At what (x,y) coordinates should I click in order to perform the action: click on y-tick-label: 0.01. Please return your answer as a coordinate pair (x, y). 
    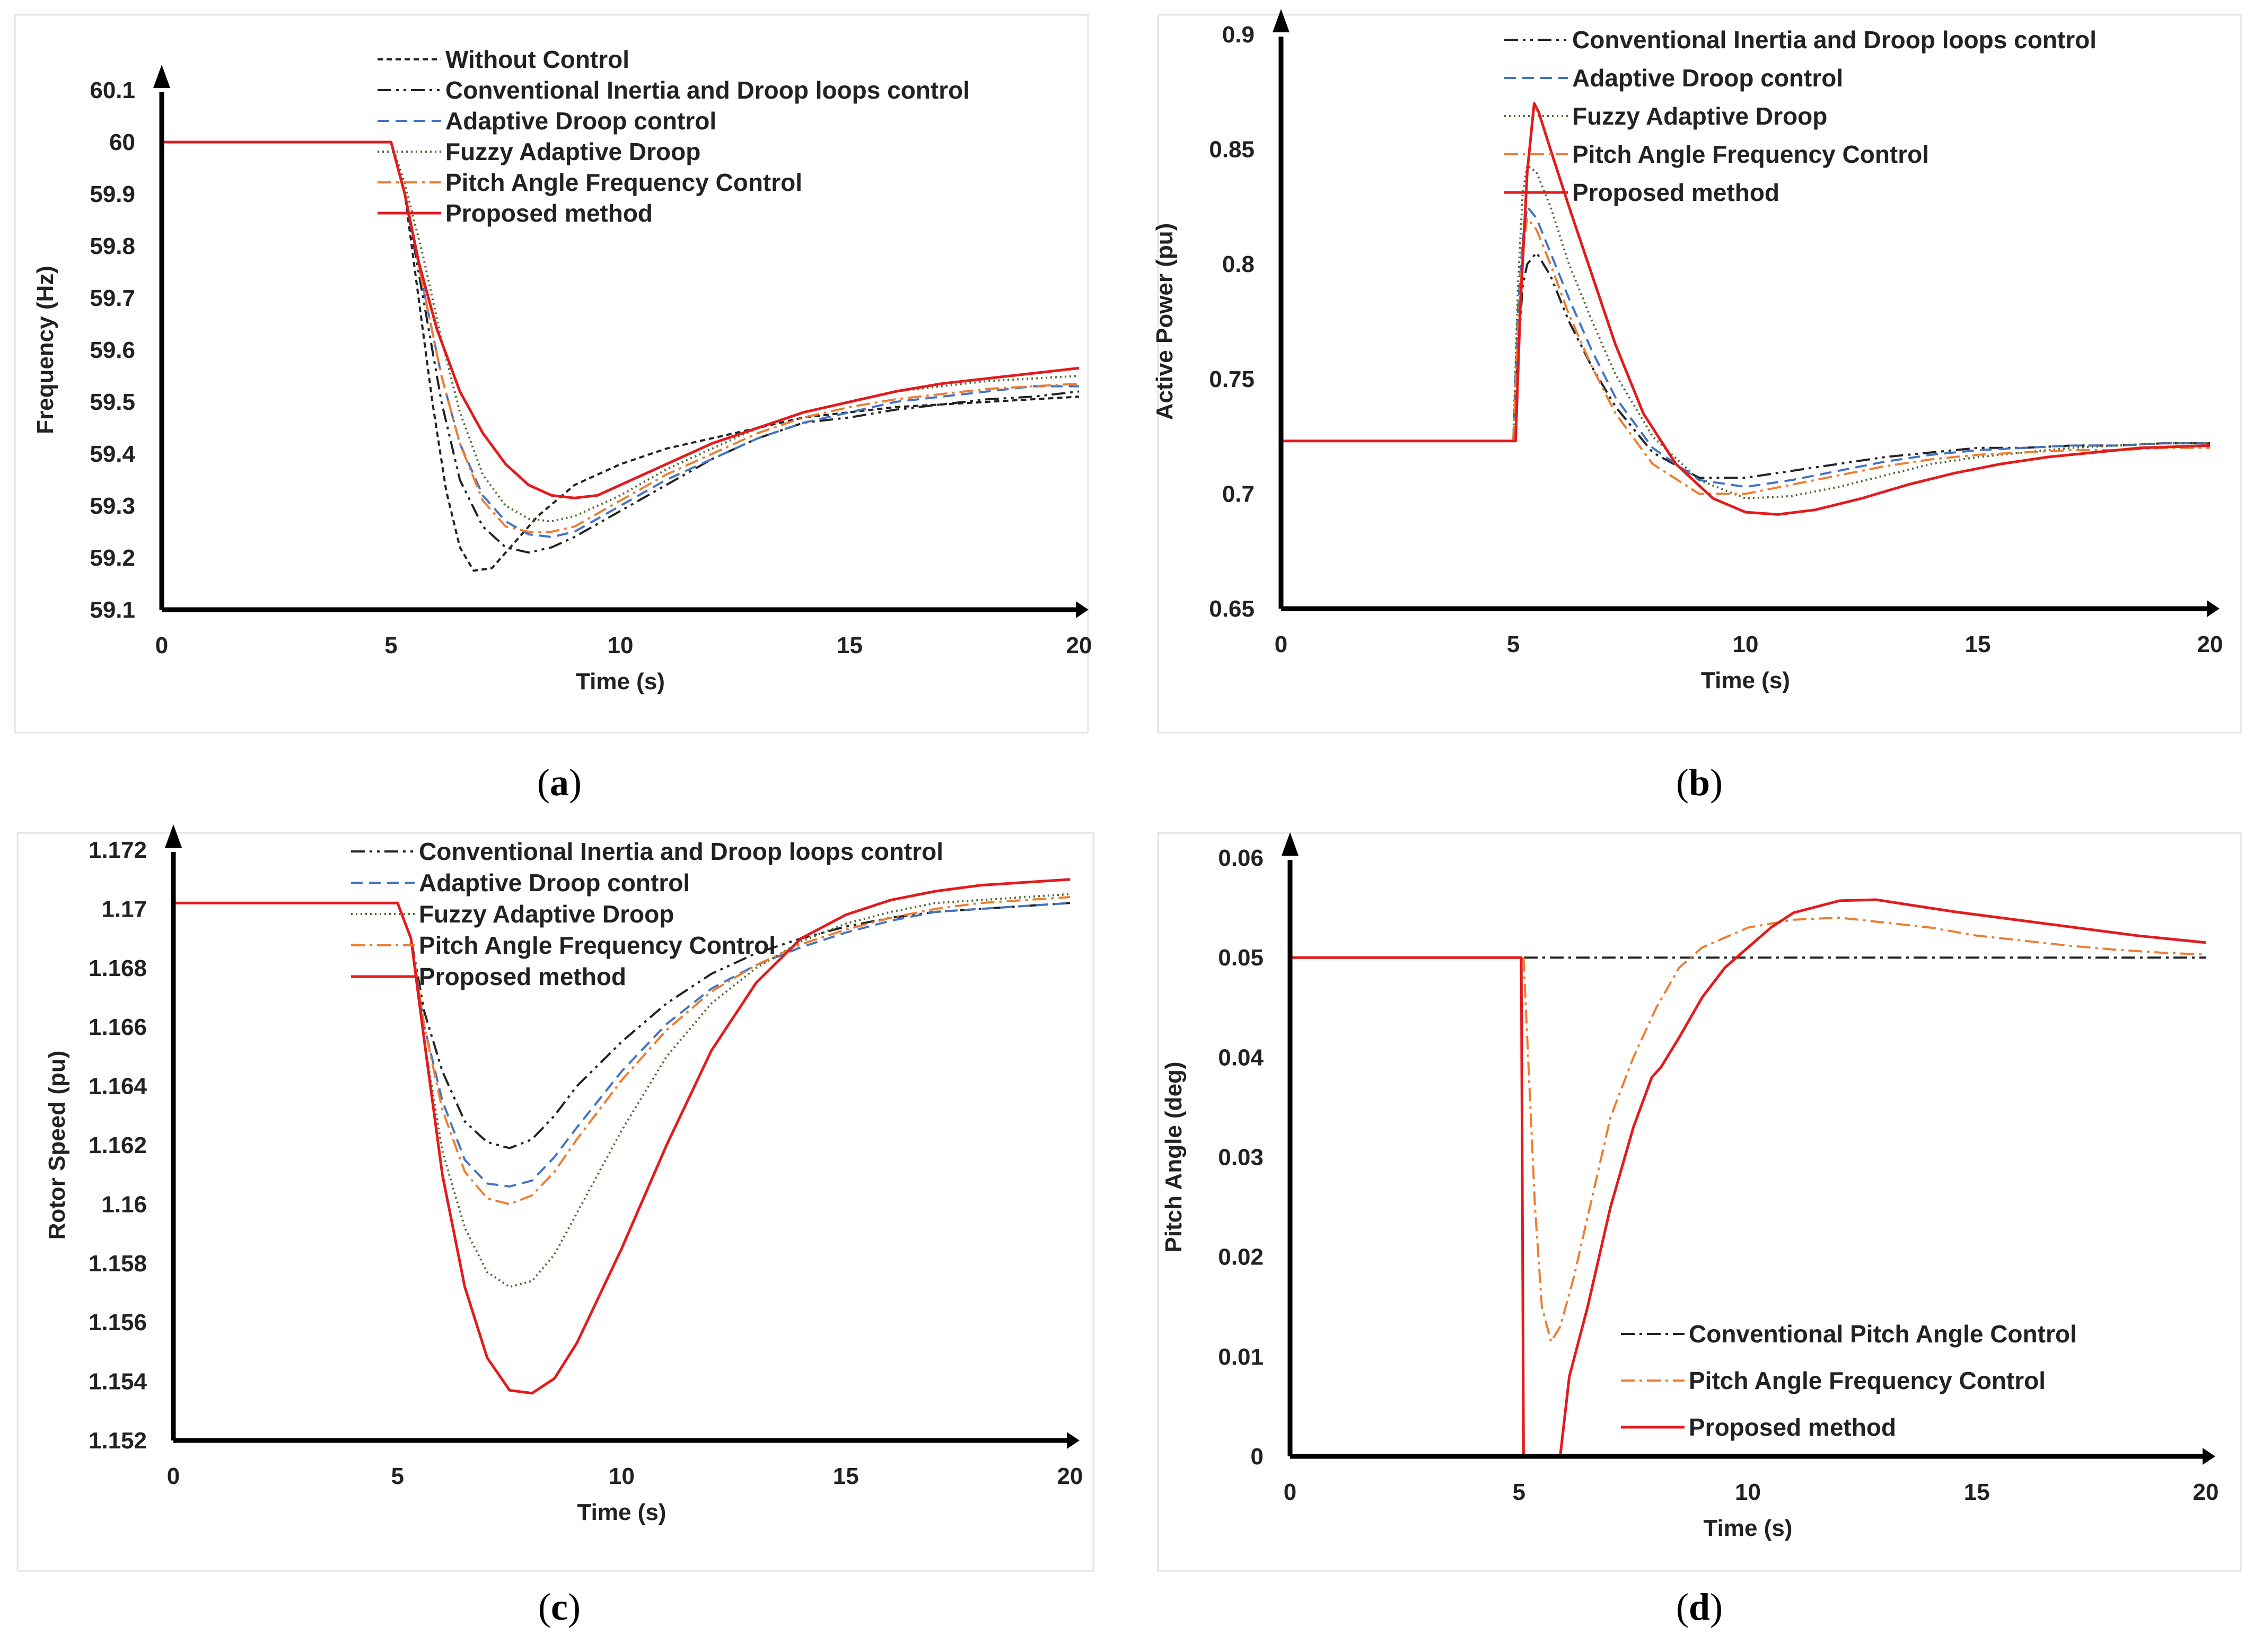
    Looking at the image, I should click on (1241, 1357).